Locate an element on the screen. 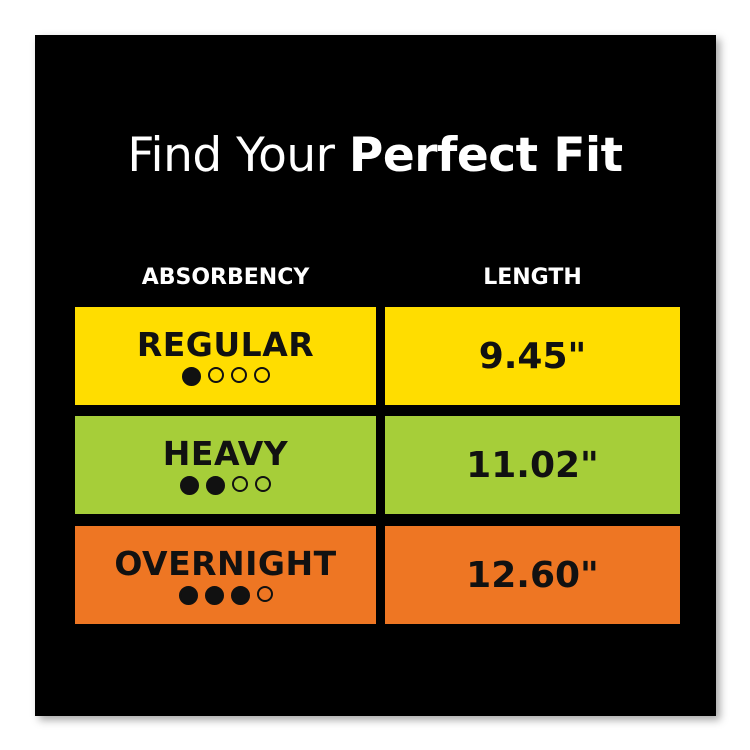 This screenshot has width=750, height=750. absorbency-cell: OVERNIGHT is located at coordinates (225, 575).